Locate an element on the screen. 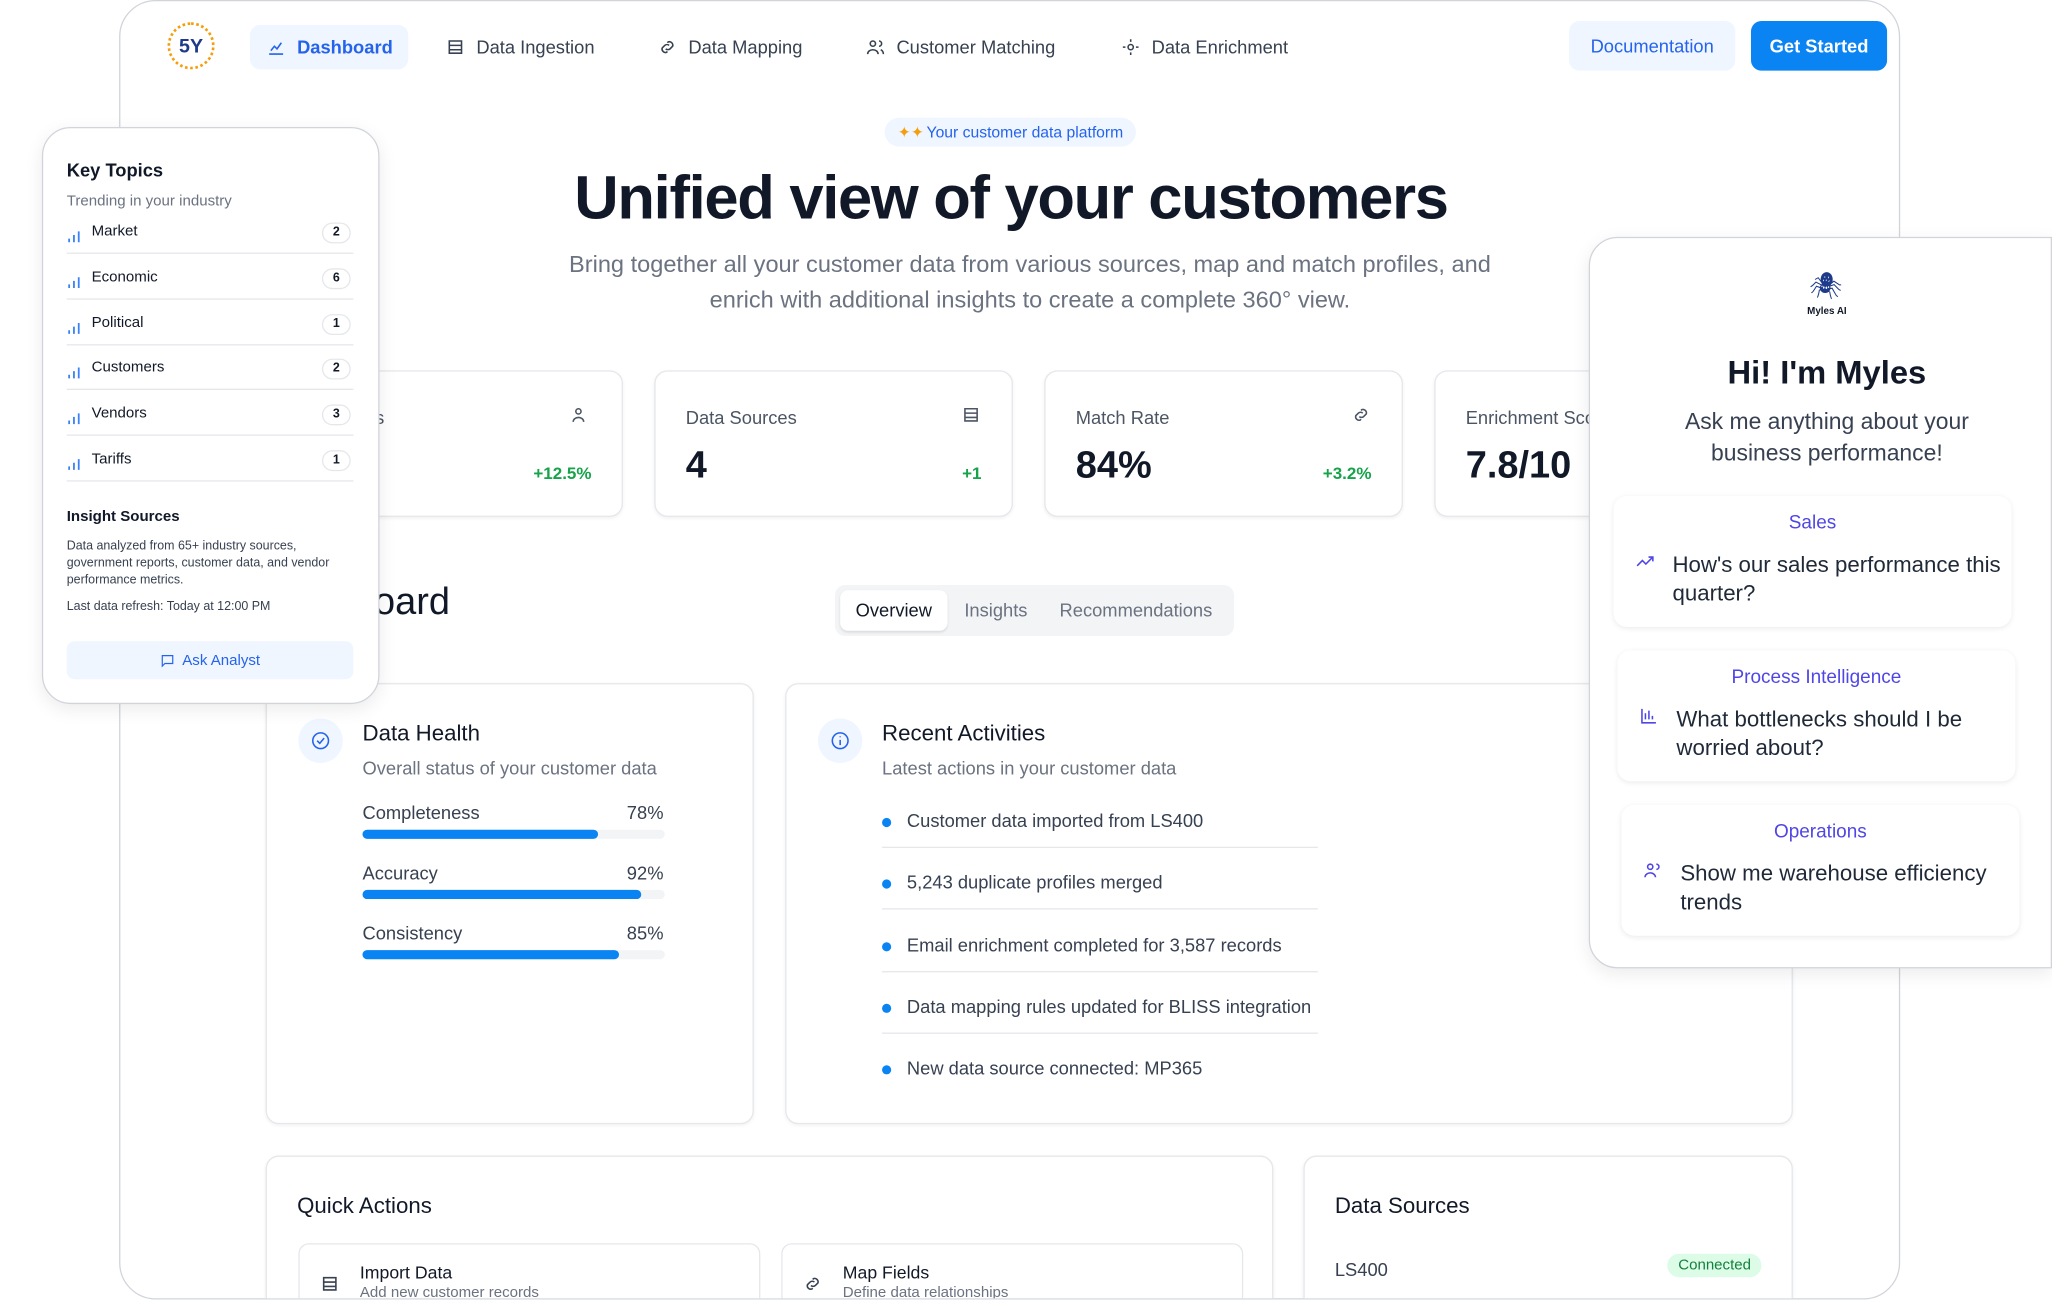 Image resolution: width=2052 pixels, height=1300 pixels. nav-item: Customer Matching is located at coordinates (960, 47).